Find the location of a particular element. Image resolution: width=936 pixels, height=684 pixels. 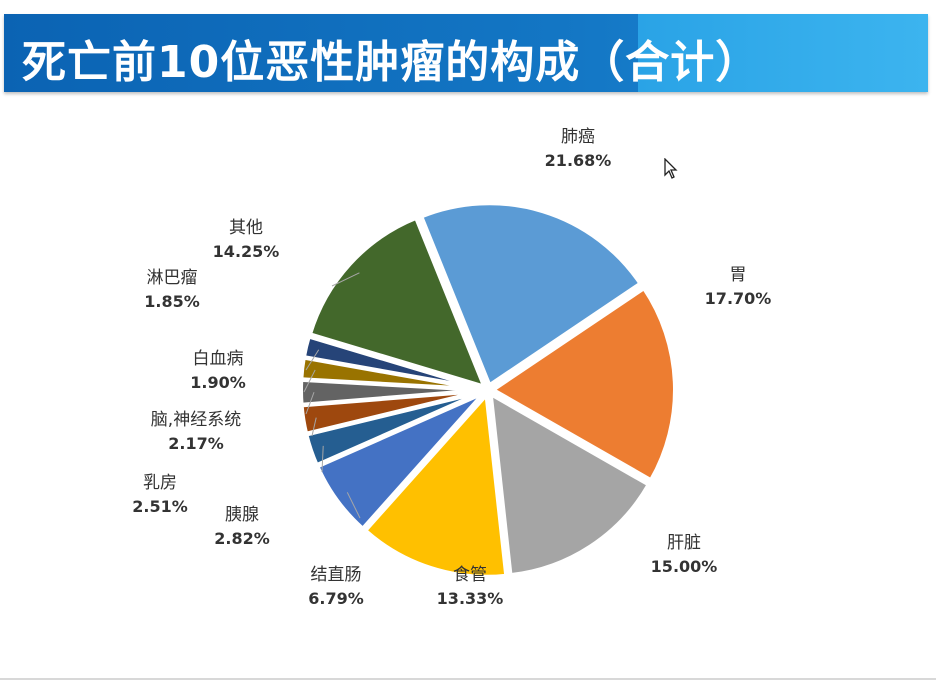

slice-name-label-1: 肺癌 is located at coordinates (578, 137).